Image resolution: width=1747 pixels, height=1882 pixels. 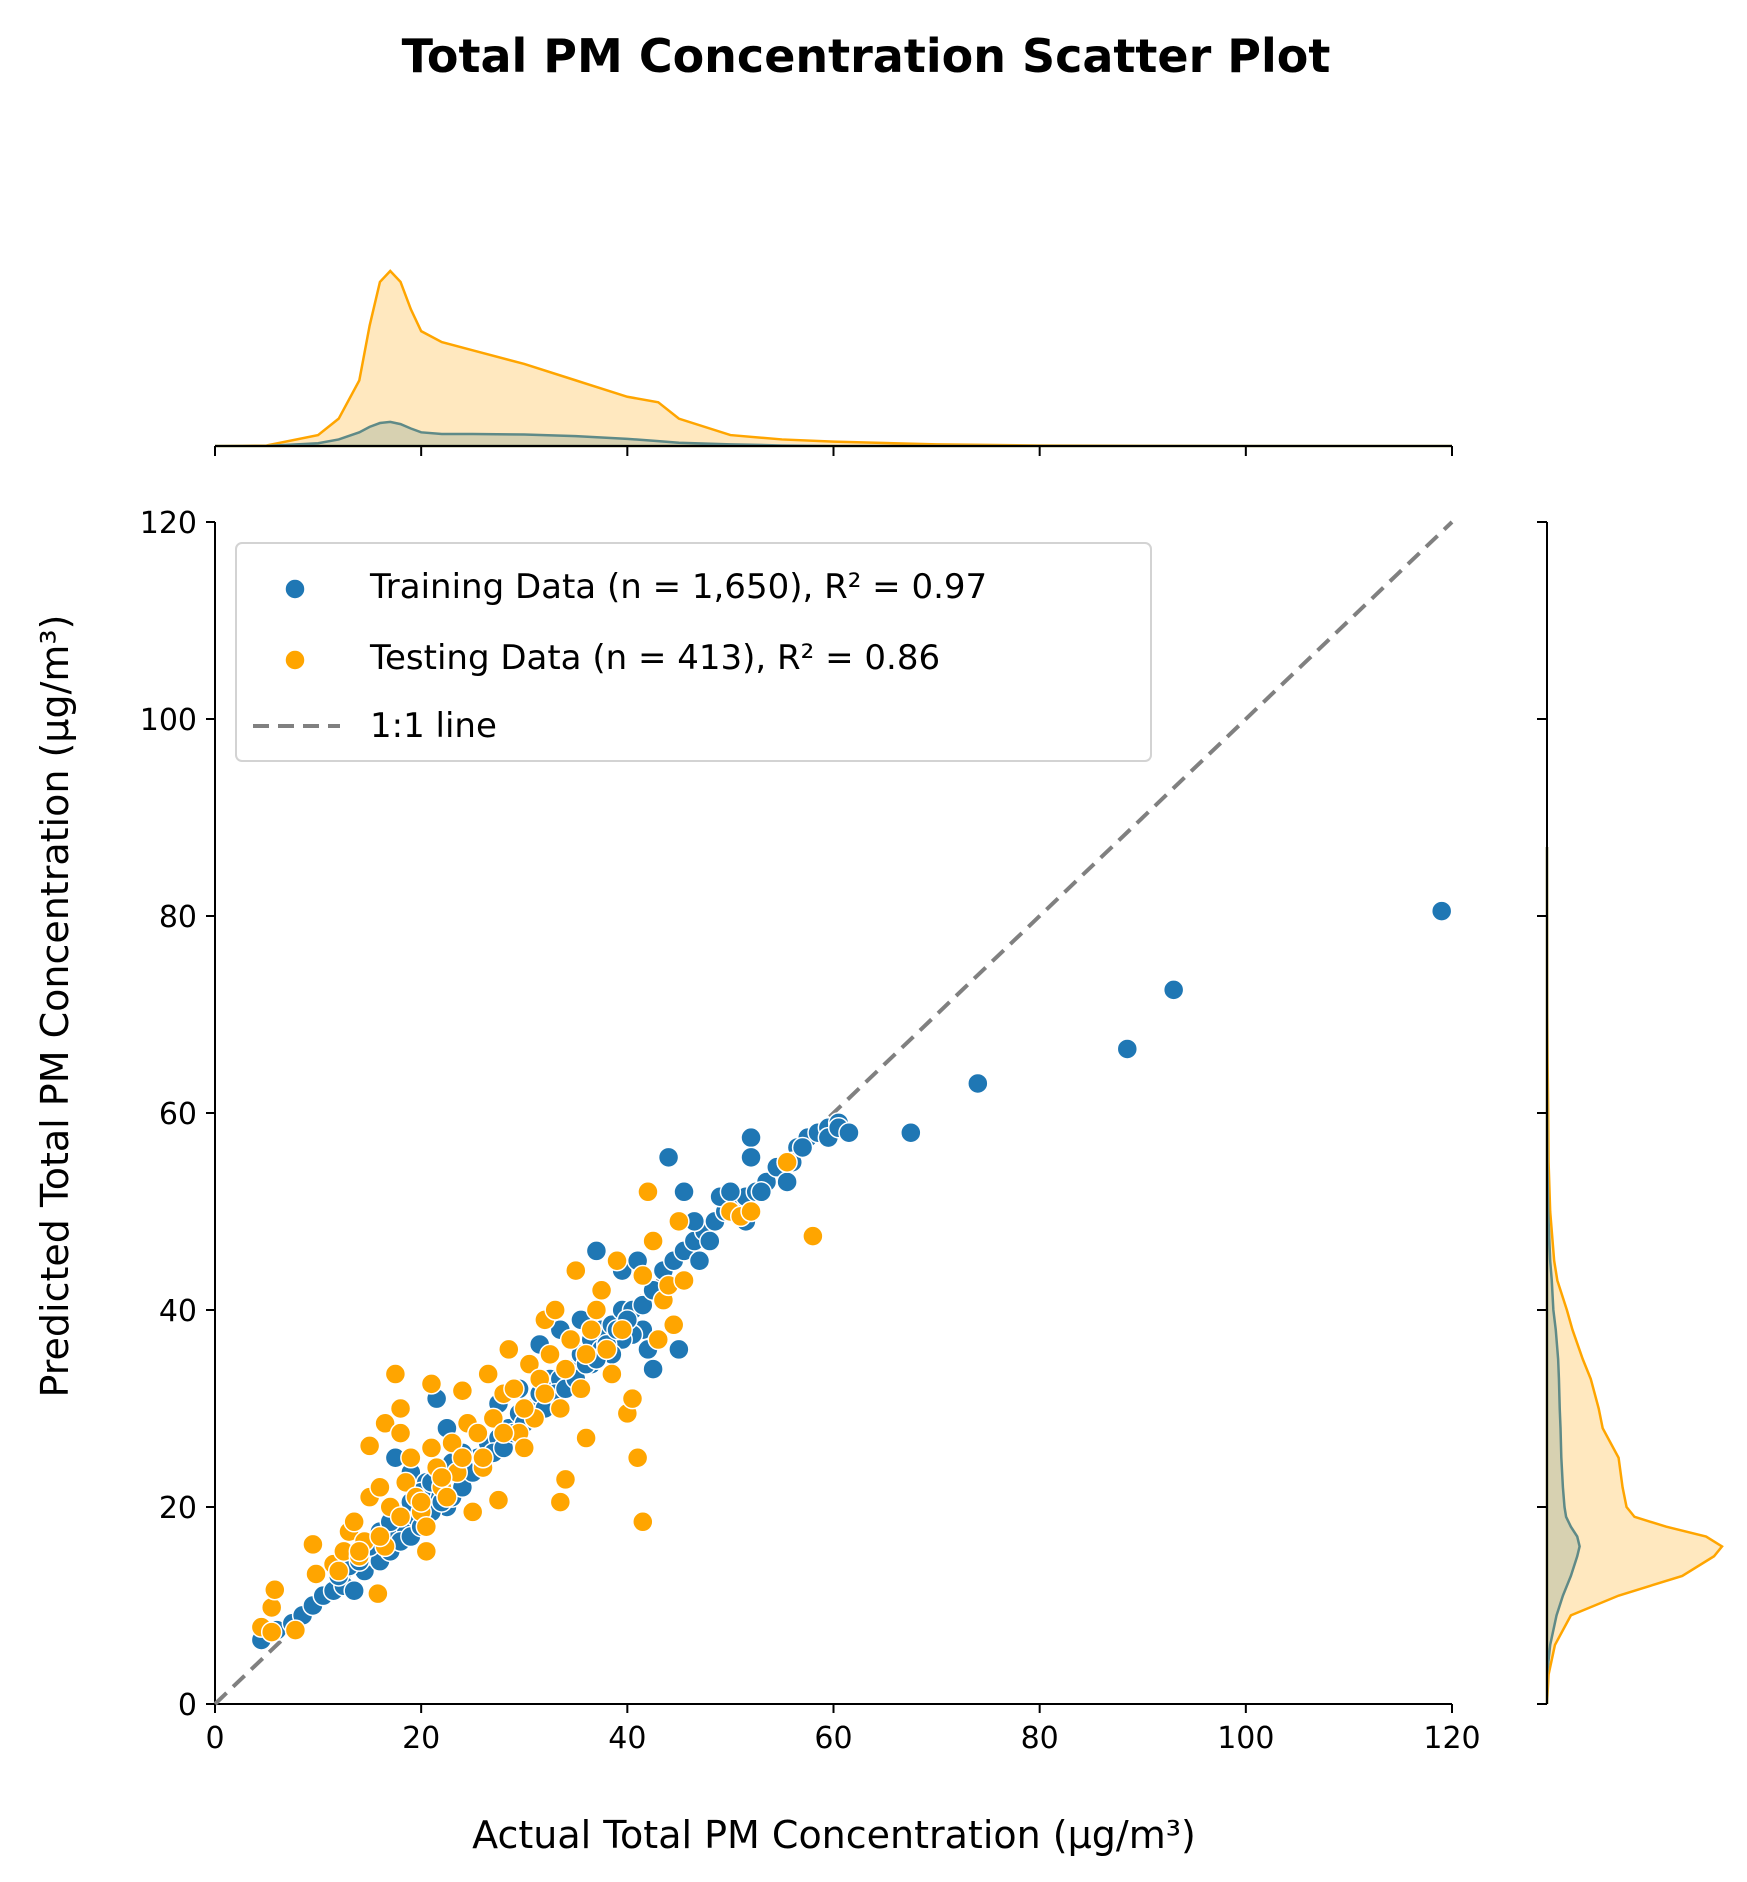 What do you see at coordinates (295, 589) in the screenshot?
I see `legend-training-marker` at bounding box center [295, 589].